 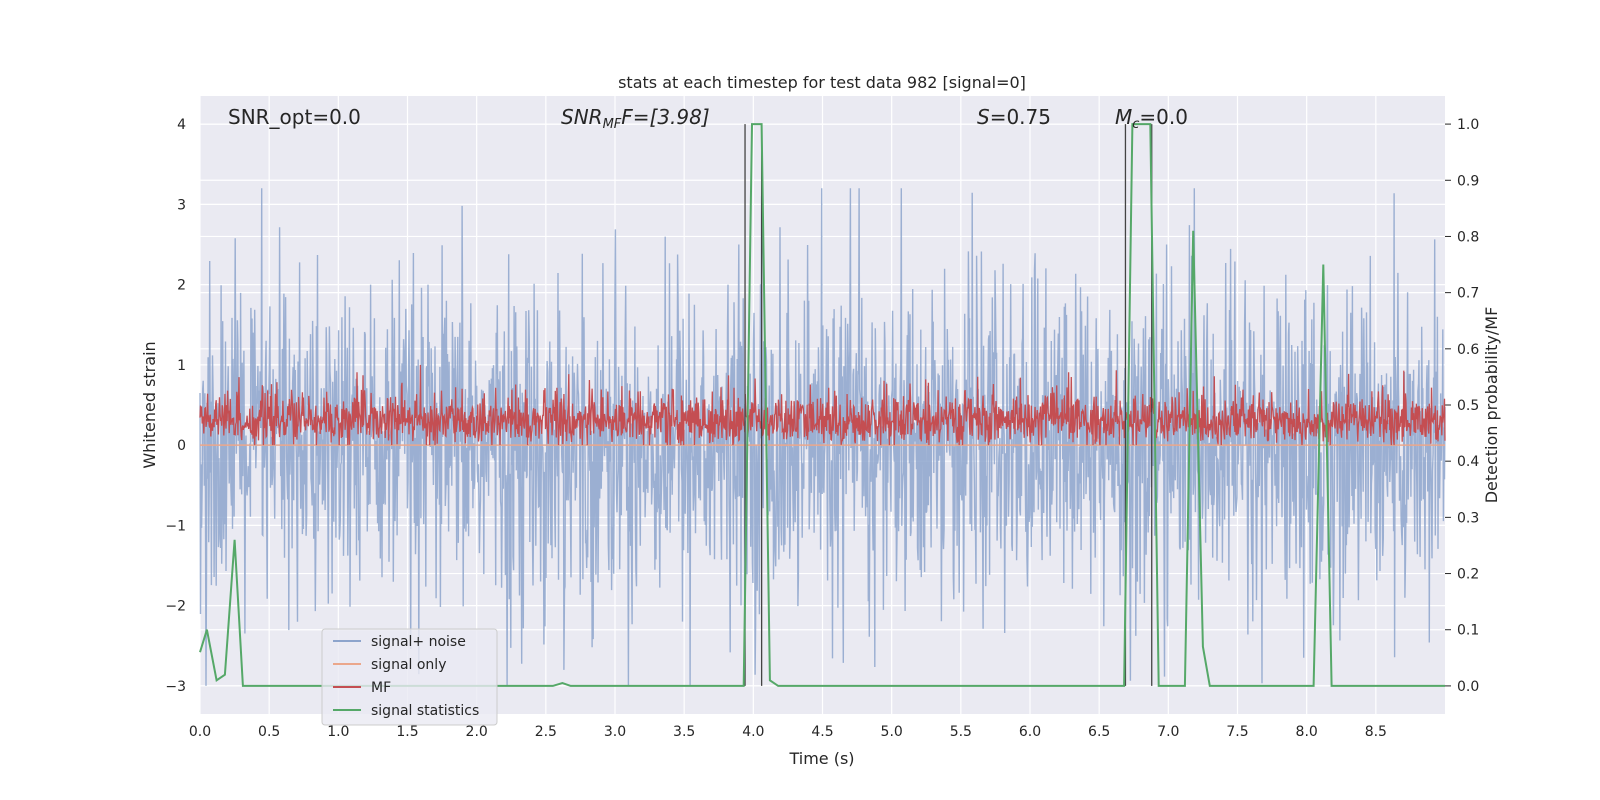 What do you see at coordinates (961, 732) in the screenshot?
I see `x-tick-label: 5.5` at bounding box center [961, 732].